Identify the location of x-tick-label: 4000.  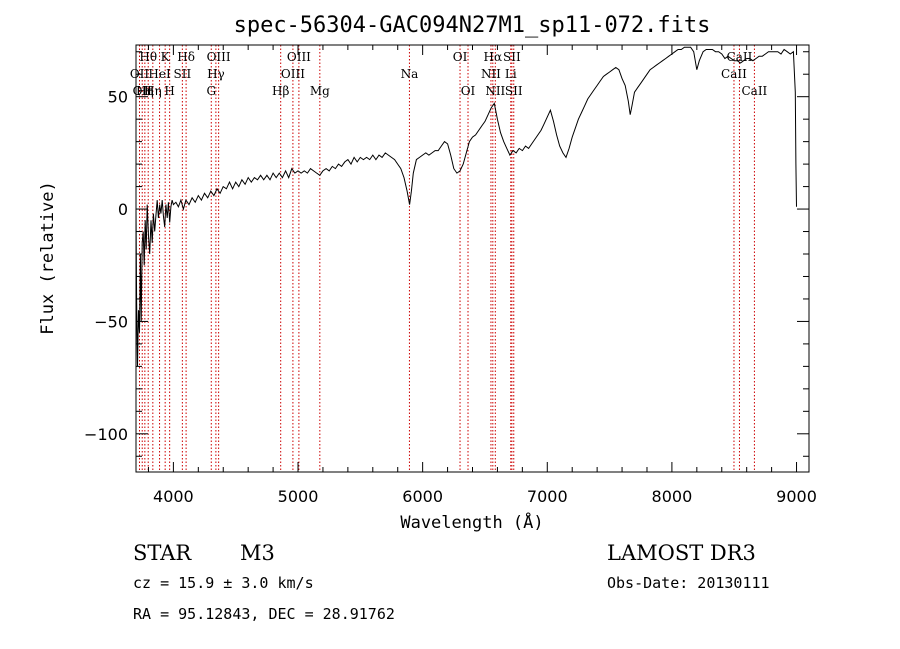
(173, 496).